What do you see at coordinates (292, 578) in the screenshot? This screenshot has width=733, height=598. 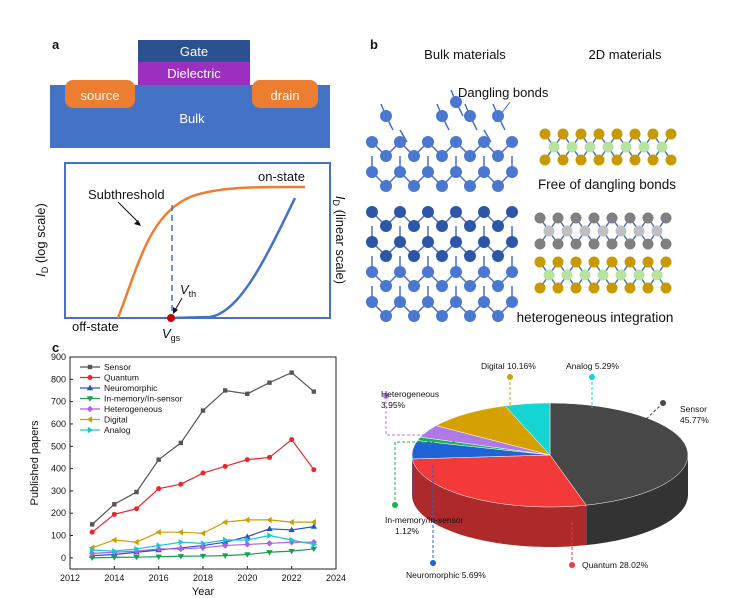 I see `x-tick-label: 2022` at bounding box center [292, 578].